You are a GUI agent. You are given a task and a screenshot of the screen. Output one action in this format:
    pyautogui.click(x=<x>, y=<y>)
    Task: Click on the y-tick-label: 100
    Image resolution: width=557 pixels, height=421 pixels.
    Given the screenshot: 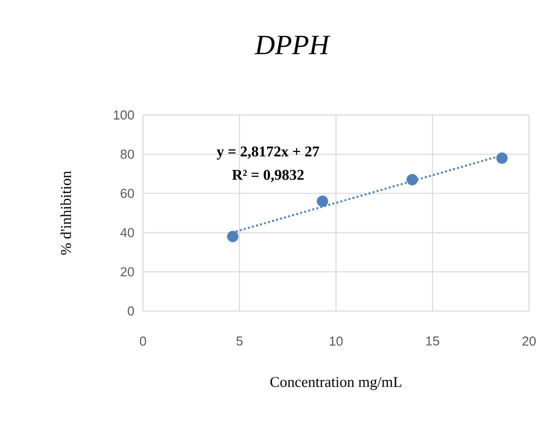 What is the action you would take?
    pyautogui.click(x=124, y=115)
    